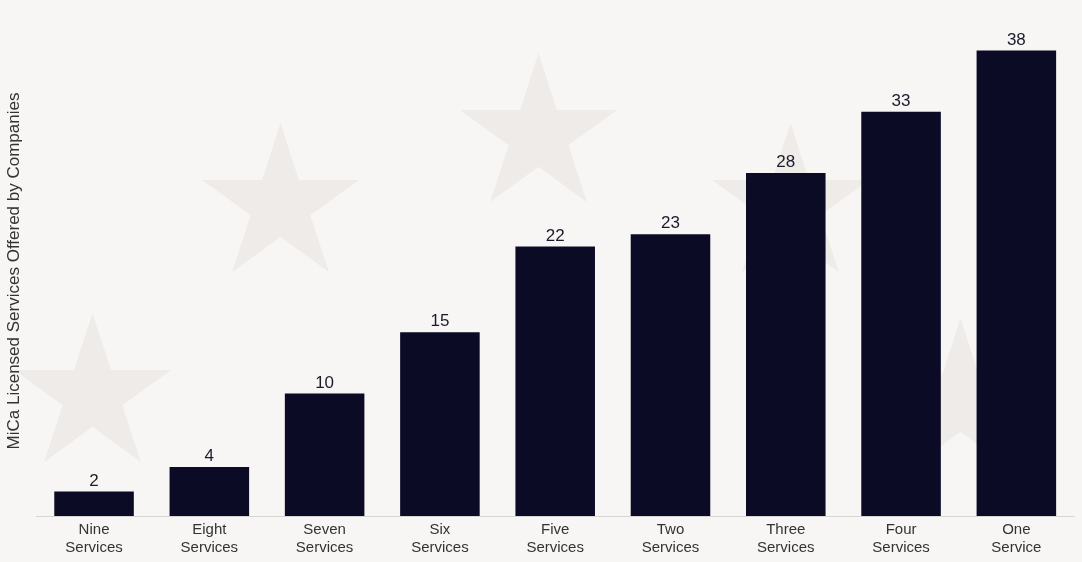  What do you see at coordinates (786, 162) in the screenshot?
I see `data-label: 28` at bounding box center [786, 162].